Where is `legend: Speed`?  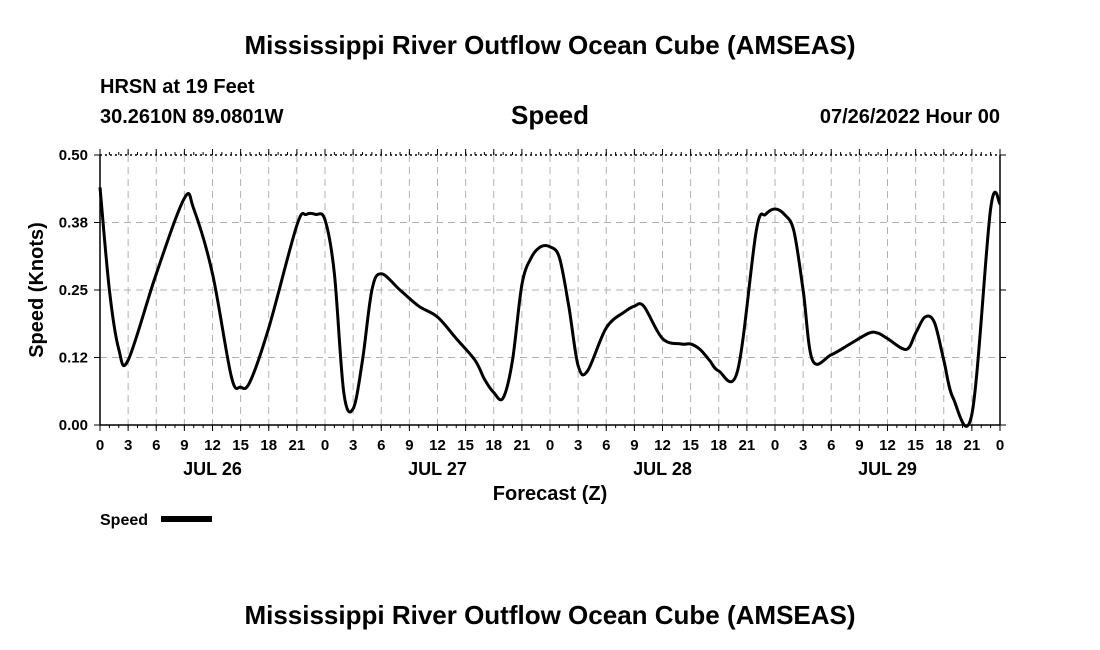 legend: Speed is located at coordinates (156, 520).